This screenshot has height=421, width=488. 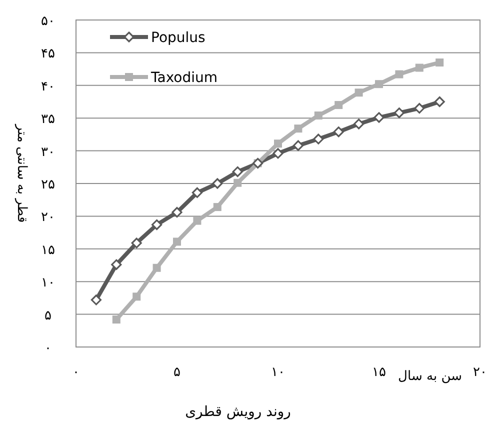 I want to click on y-tick-label: ۰, so click(x=48, y=348).